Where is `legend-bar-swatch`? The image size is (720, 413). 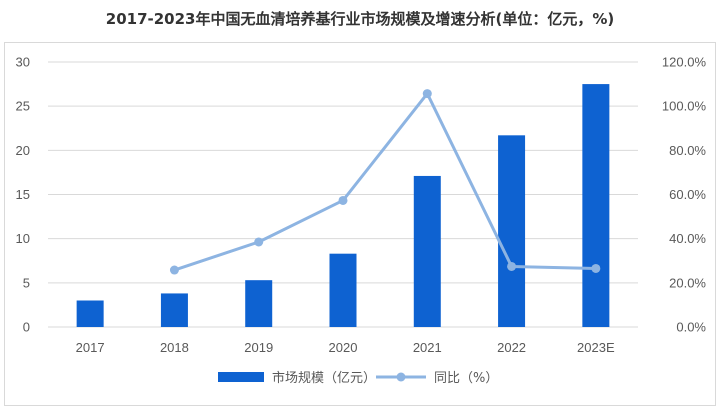 legend-bar-swatch is located at coordinates (241, 377).